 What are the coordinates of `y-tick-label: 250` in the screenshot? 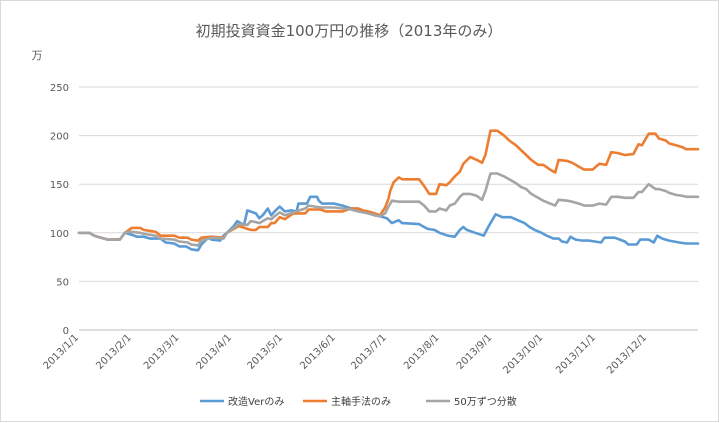 It's located at (59, 88).